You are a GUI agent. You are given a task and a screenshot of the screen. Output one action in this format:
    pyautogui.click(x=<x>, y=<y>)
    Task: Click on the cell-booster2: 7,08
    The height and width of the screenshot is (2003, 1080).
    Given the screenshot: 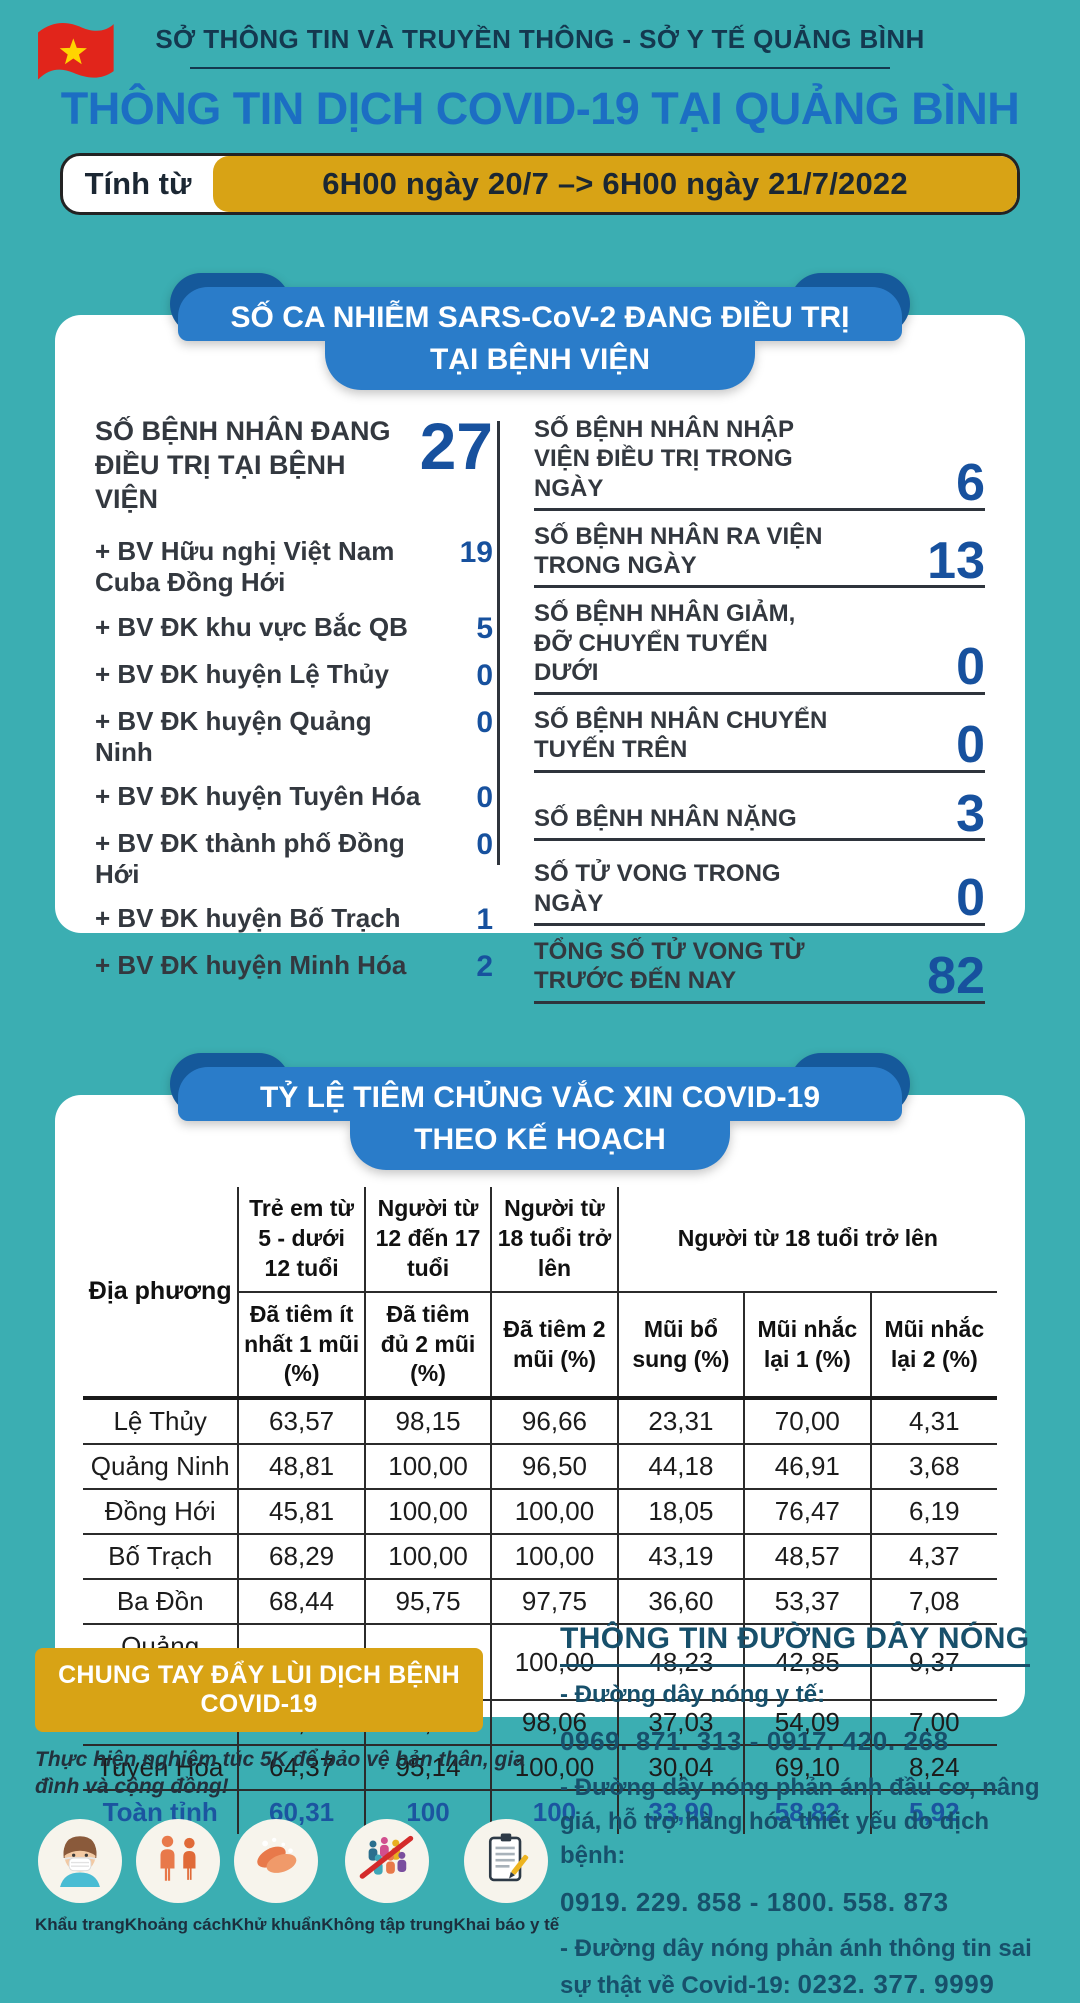 What is the action you would take?
    pyautogui.click(x=933, y=1602)
    